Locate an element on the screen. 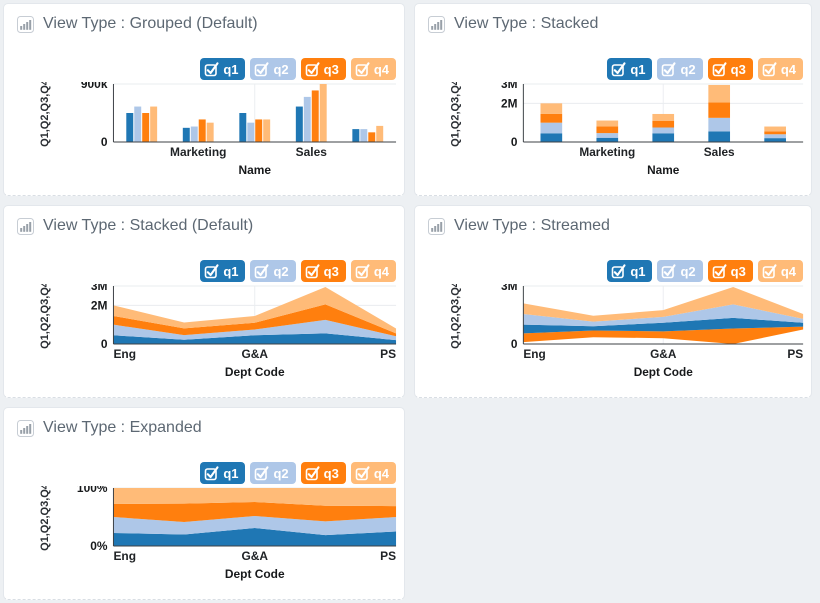 Image resolution: width=820 pixels, height=603 pixels. legend-item-label: q4 is located at coordinates (788, 271).